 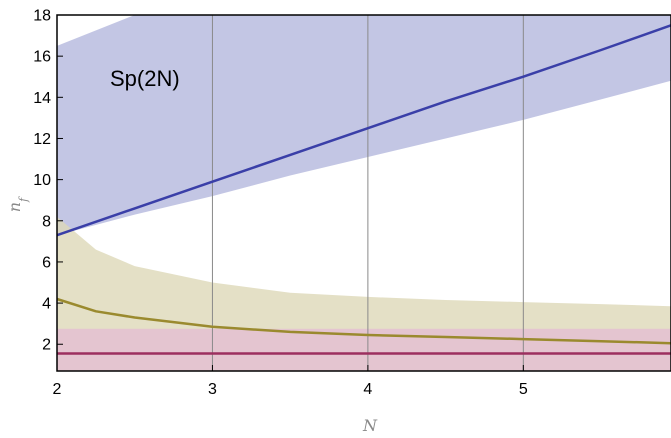 What do you see at coordinates (42, 139) in the screenshot?
I see `y-tick-label: 12` at bounding box center [42, 139].